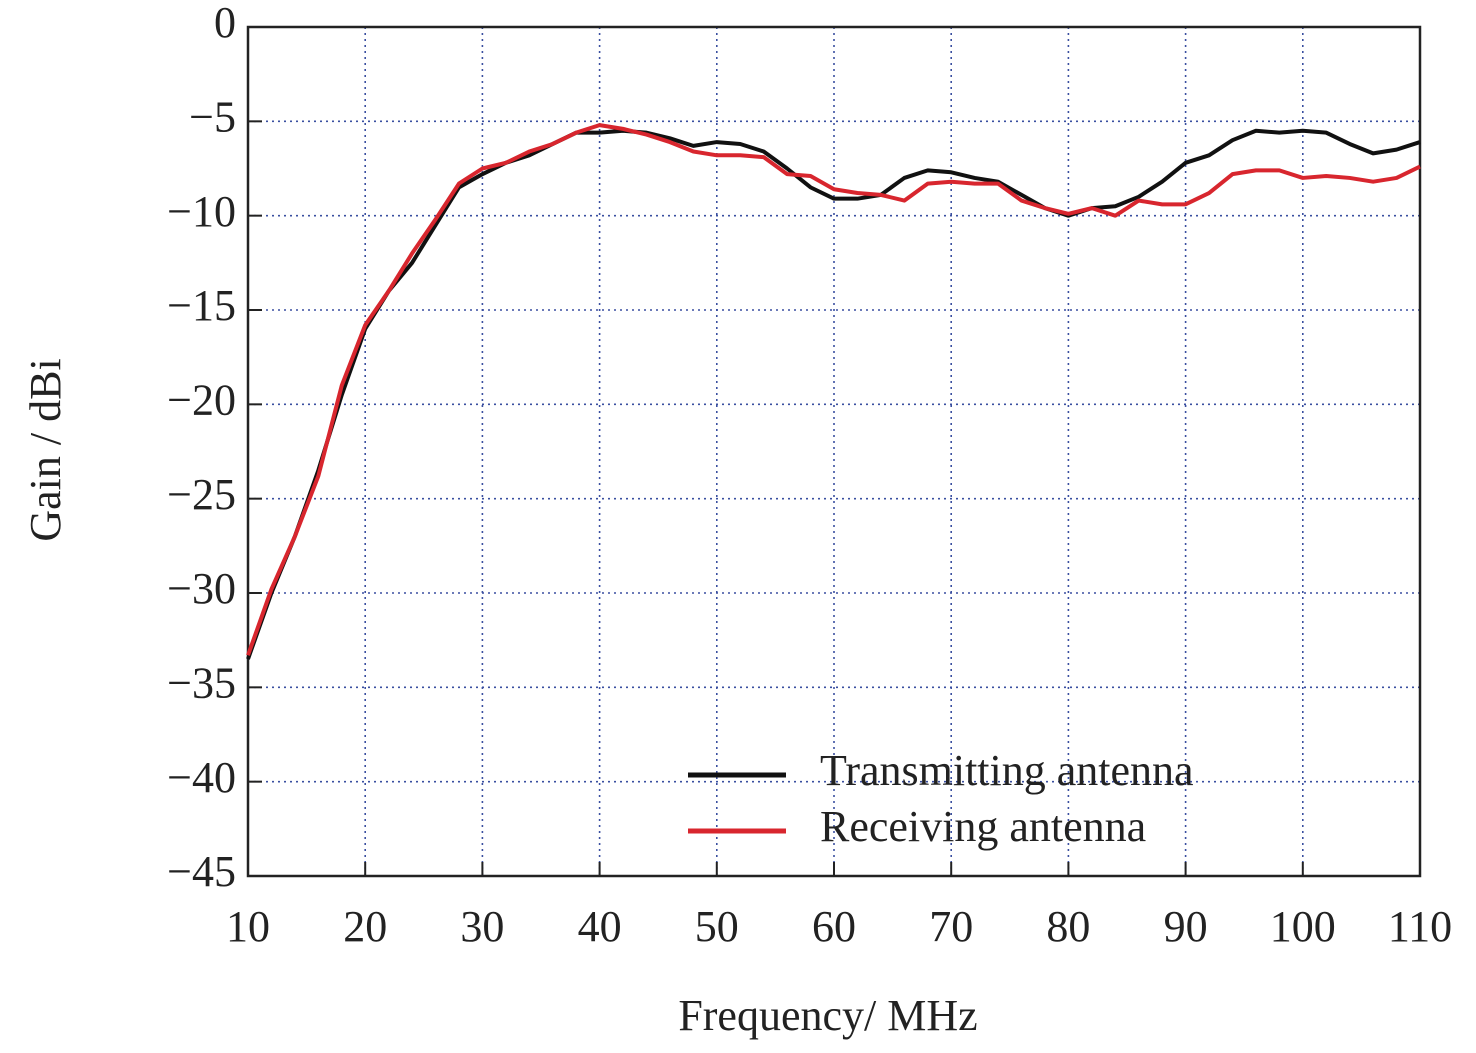 The image size is (1476, 1053). I want to click on y-tick-label: −40, so click(201, 777).